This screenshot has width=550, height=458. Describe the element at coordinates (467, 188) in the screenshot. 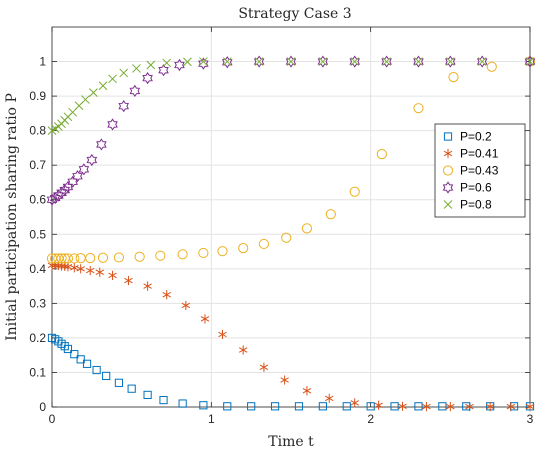

I see `legend-item: P=0.6` at that location.